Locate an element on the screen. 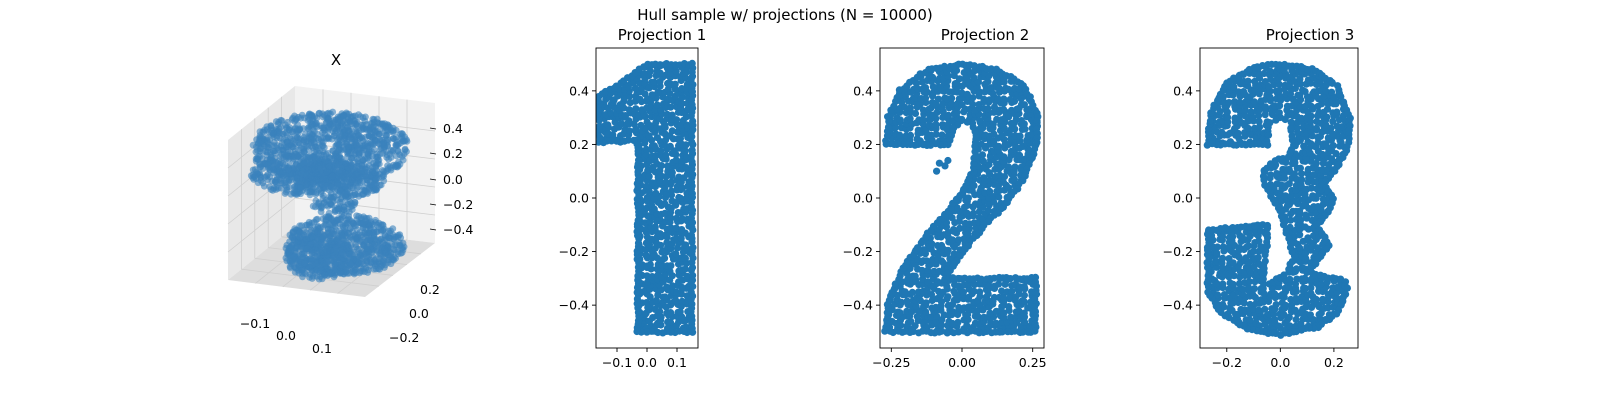 This screenshot has height=400, width=1600. 3d-x-tick-label: −0.1 is located at coordinates (255, 323).